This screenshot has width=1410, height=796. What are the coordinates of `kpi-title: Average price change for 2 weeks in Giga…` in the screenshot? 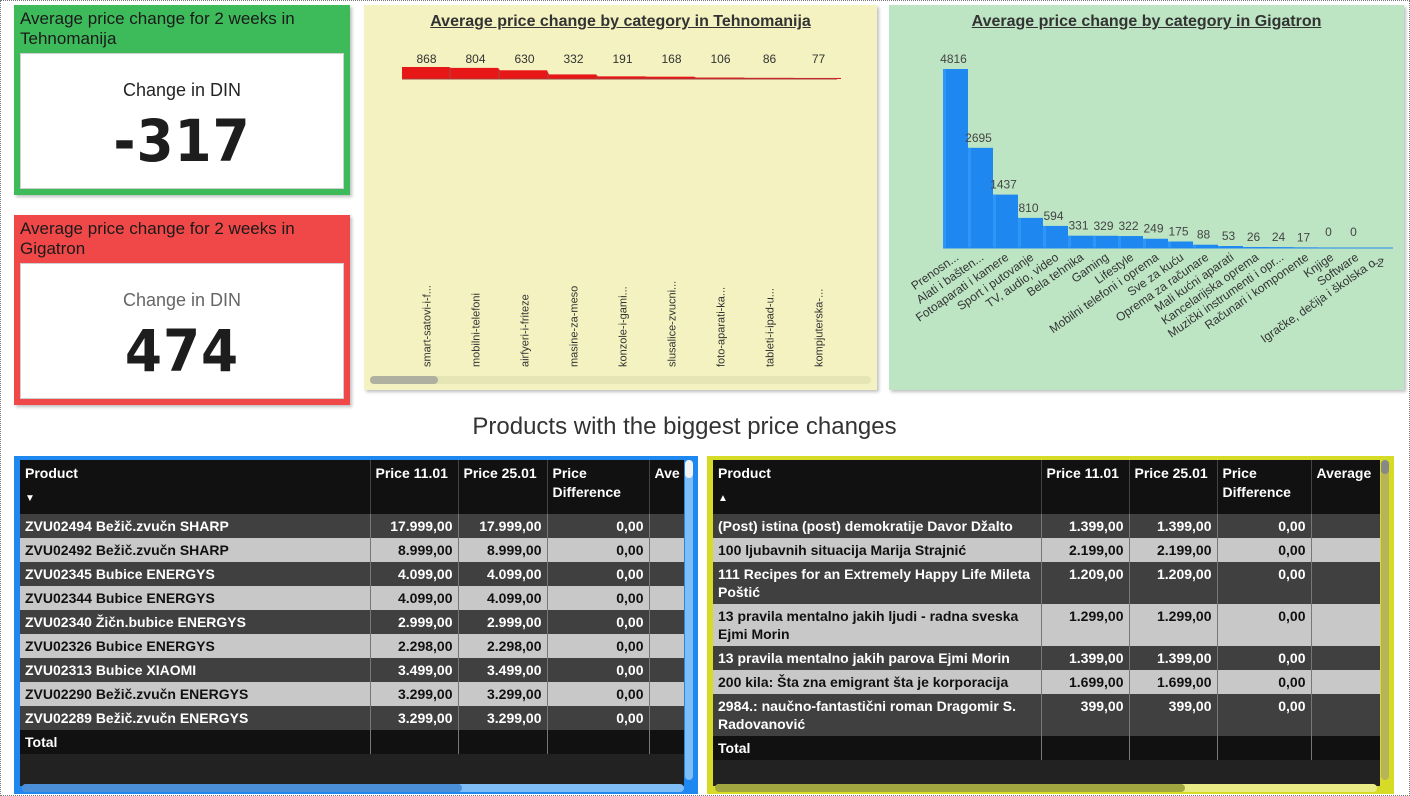 It's located at (157, 238).